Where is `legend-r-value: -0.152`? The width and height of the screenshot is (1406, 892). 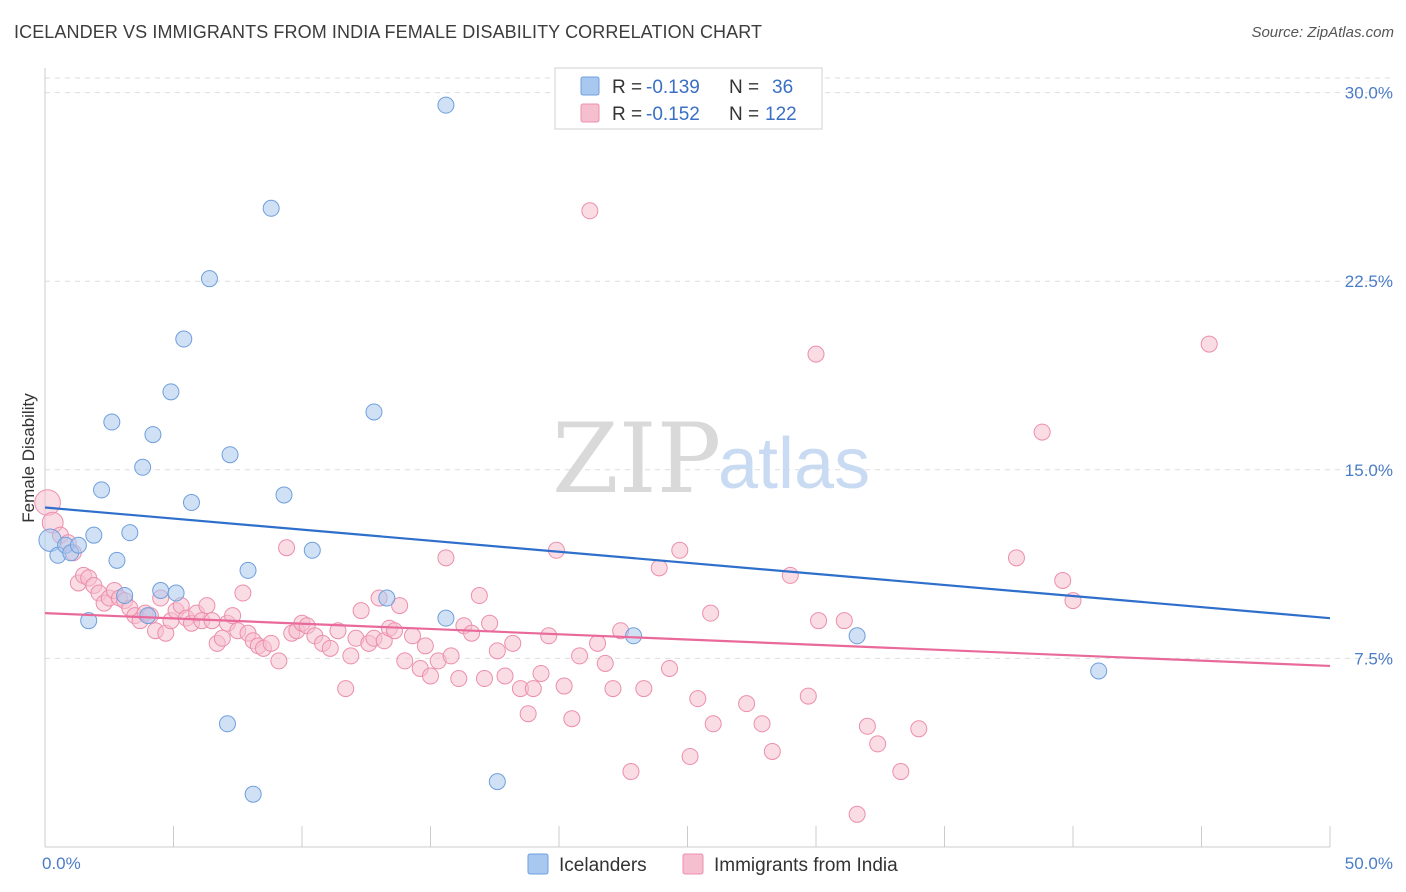 legend-r-value: -0.152 is located at coordinates (673, 114).